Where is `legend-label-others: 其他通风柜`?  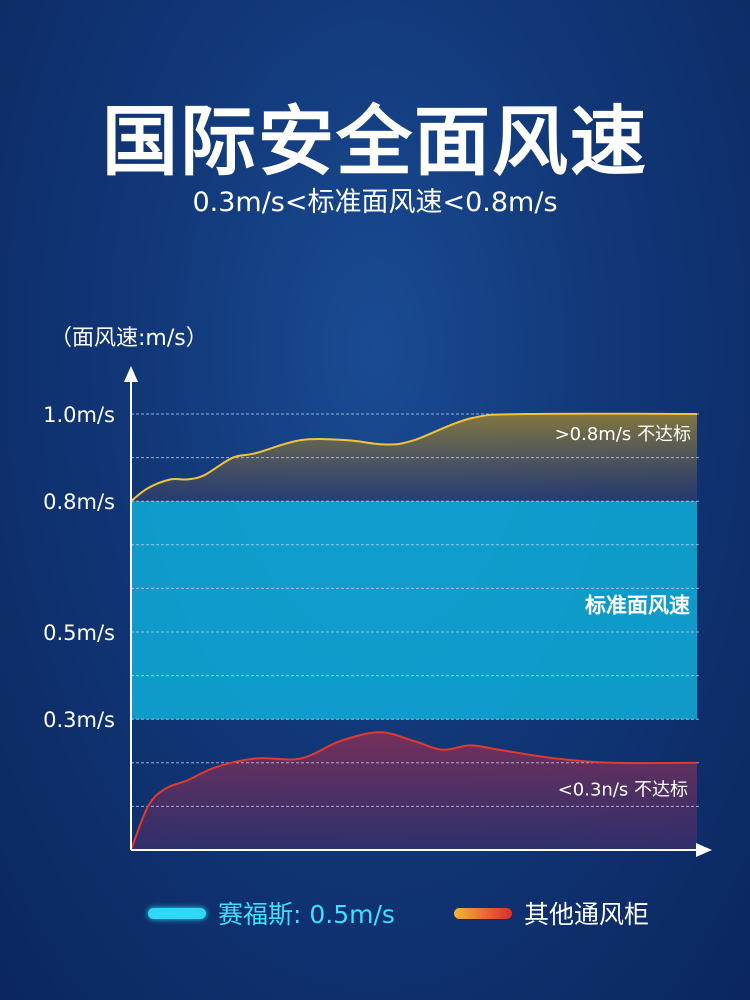
legend-label-others: 其他通风柜 is located at coordinates (587, 914).